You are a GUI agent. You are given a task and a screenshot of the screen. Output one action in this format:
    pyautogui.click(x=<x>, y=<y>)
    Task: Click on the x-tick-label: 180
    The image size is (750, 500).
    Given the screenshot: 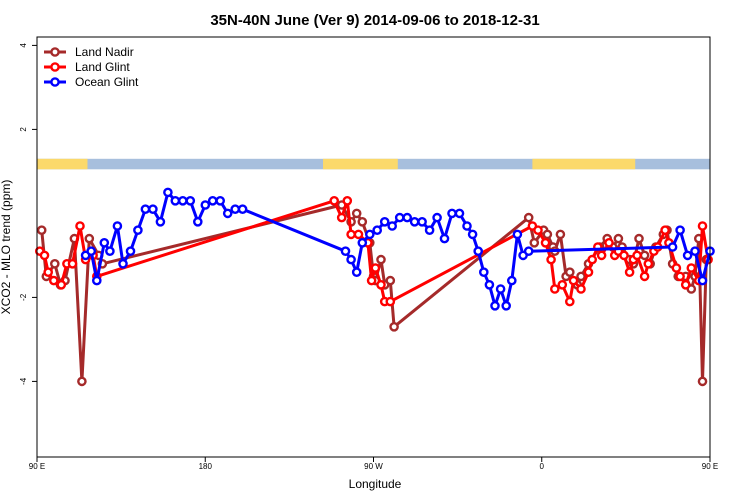 What is the action you would take?
    pyautogui.click(x=206, y=466)
    